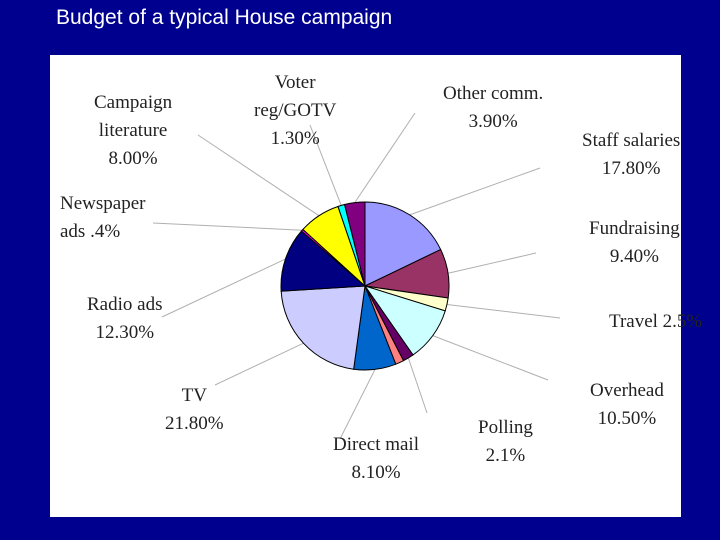 The image size is (720, 540). I want to click on slice-label-line: Direct mail, so click(376, 444).